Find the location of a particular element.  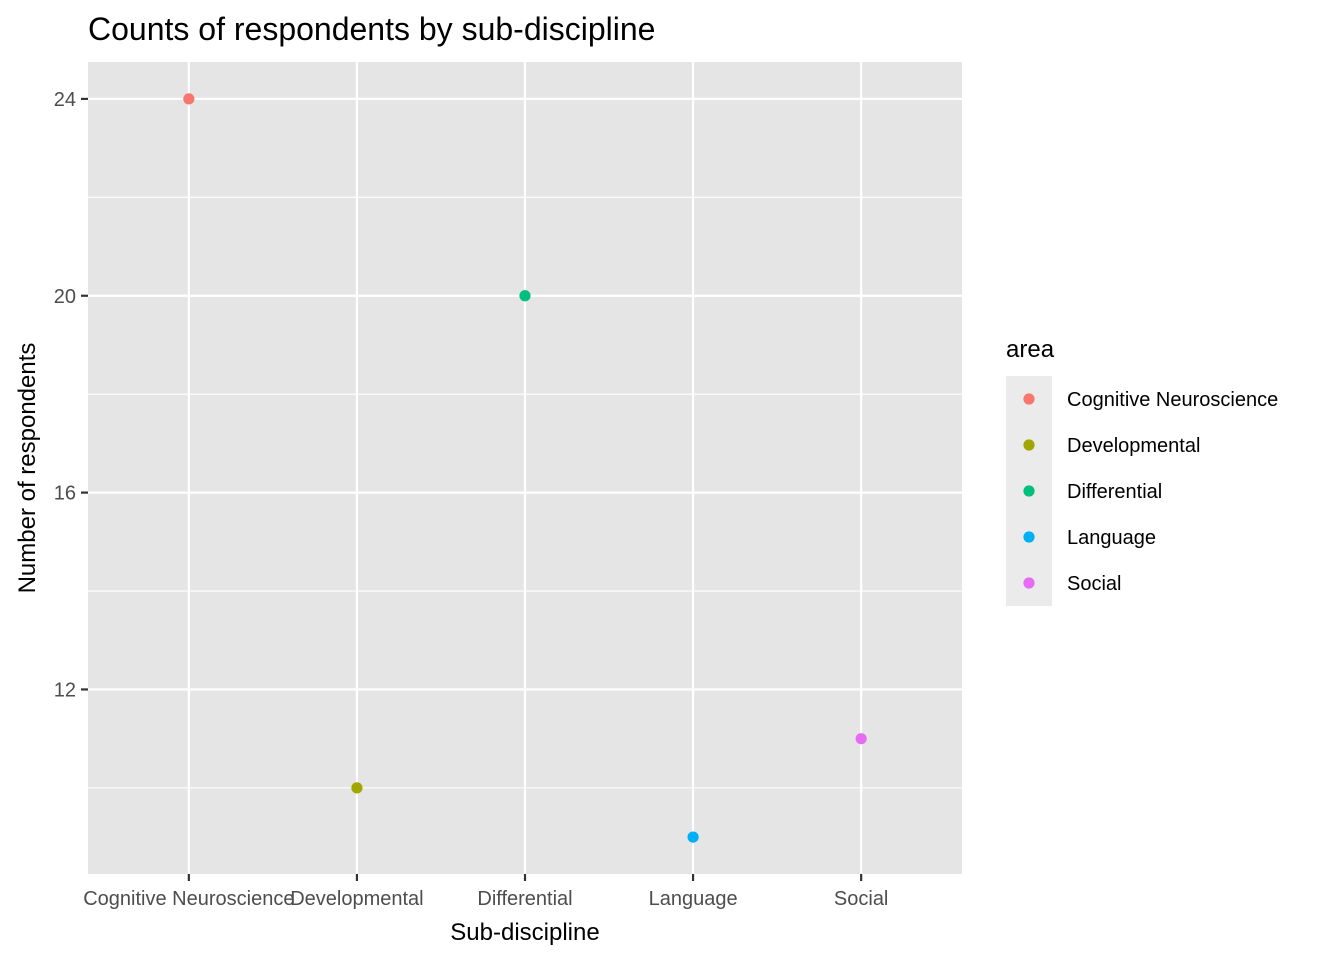

y-tick-label: 12 is located at coordinates (65, 690).